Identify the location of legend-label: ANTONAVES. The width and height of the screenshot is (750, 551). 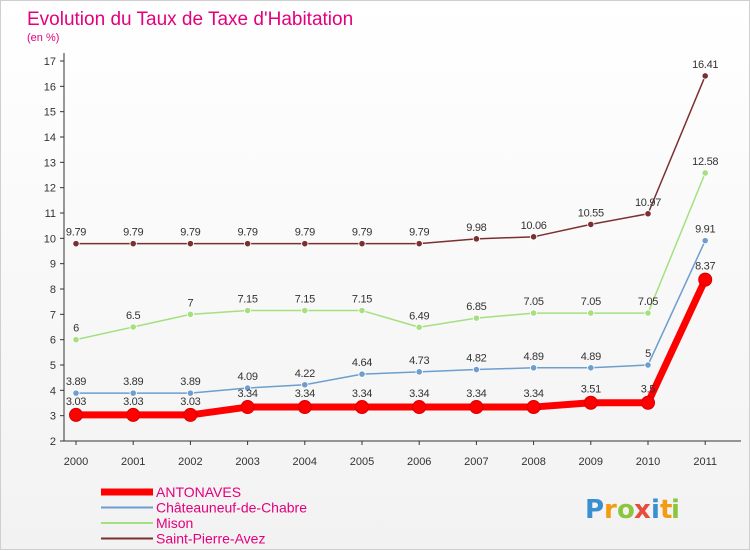
(198, 492).